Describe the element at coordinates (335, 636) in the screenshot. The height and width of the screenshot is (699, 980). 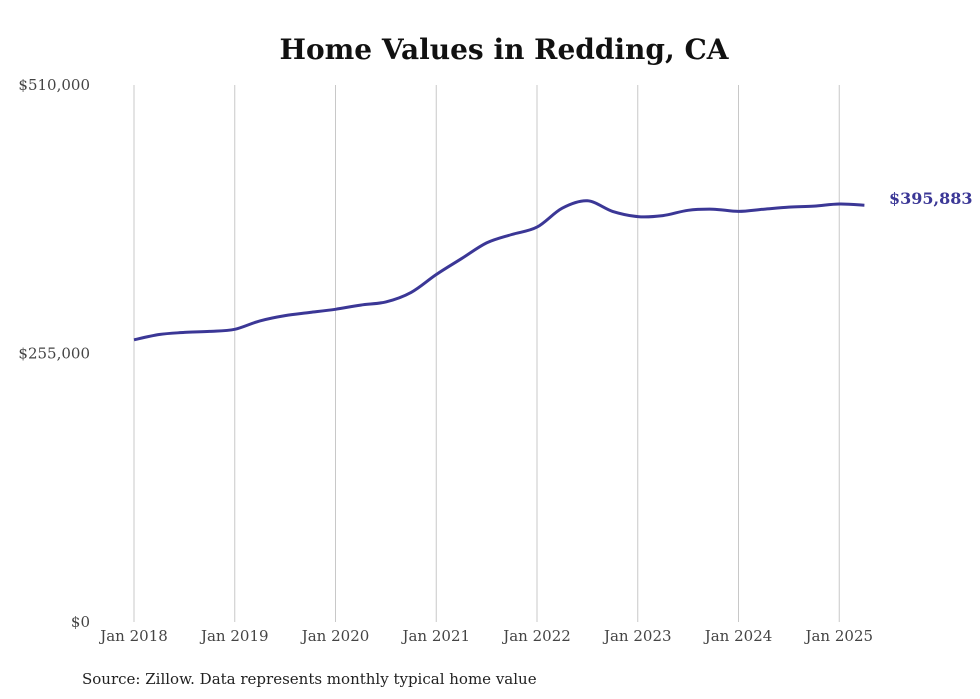
I see `x-tick-label: Jan 2020` at that location.